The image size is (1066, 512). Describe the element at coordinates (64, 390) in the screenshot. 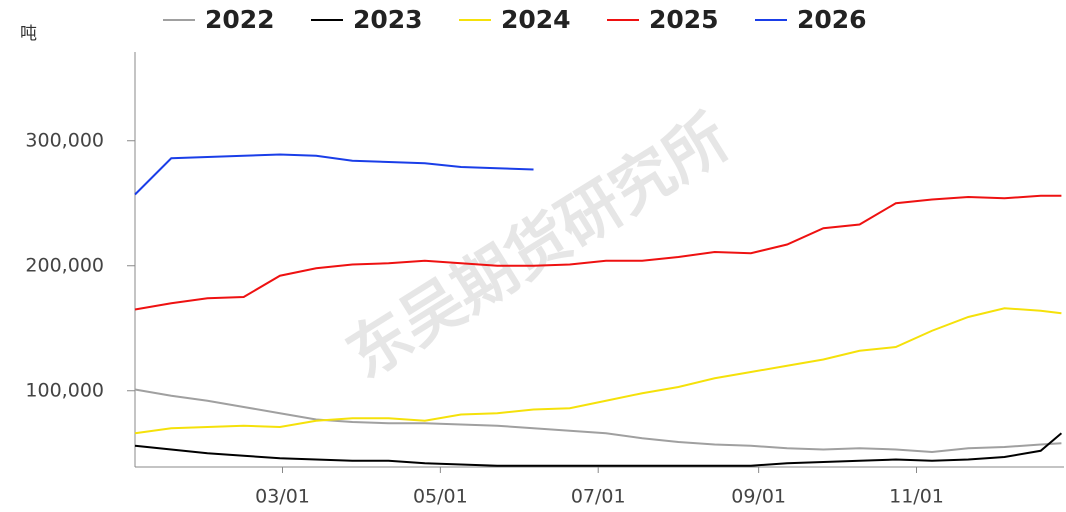

I see `y-tick-label: 100,000` at that location.